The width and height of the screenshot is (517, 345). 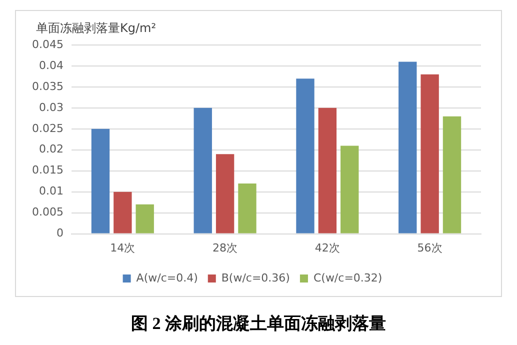 I want to click on x-tick-label: 42次, so click(x=327, y=247).